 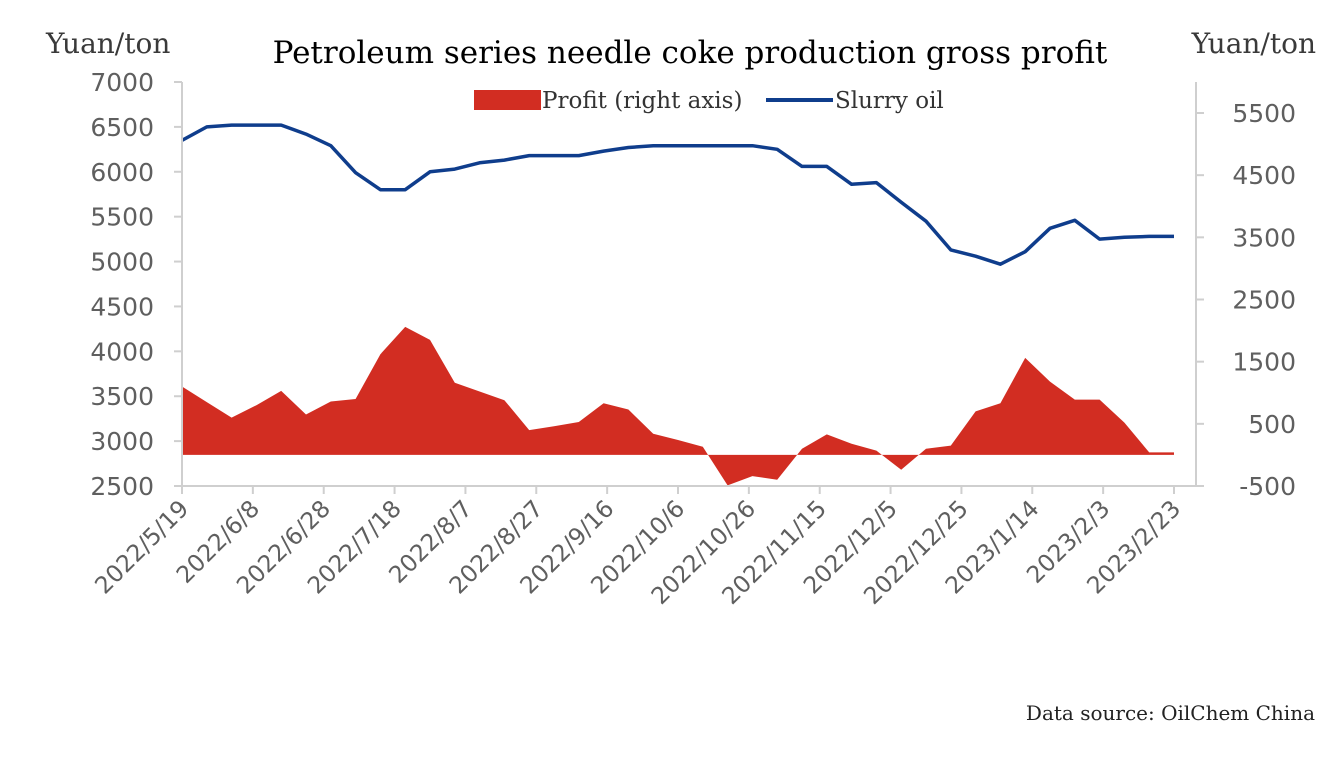 I want to click on right-tick-label: 5500, so click(x=1264, y=113).